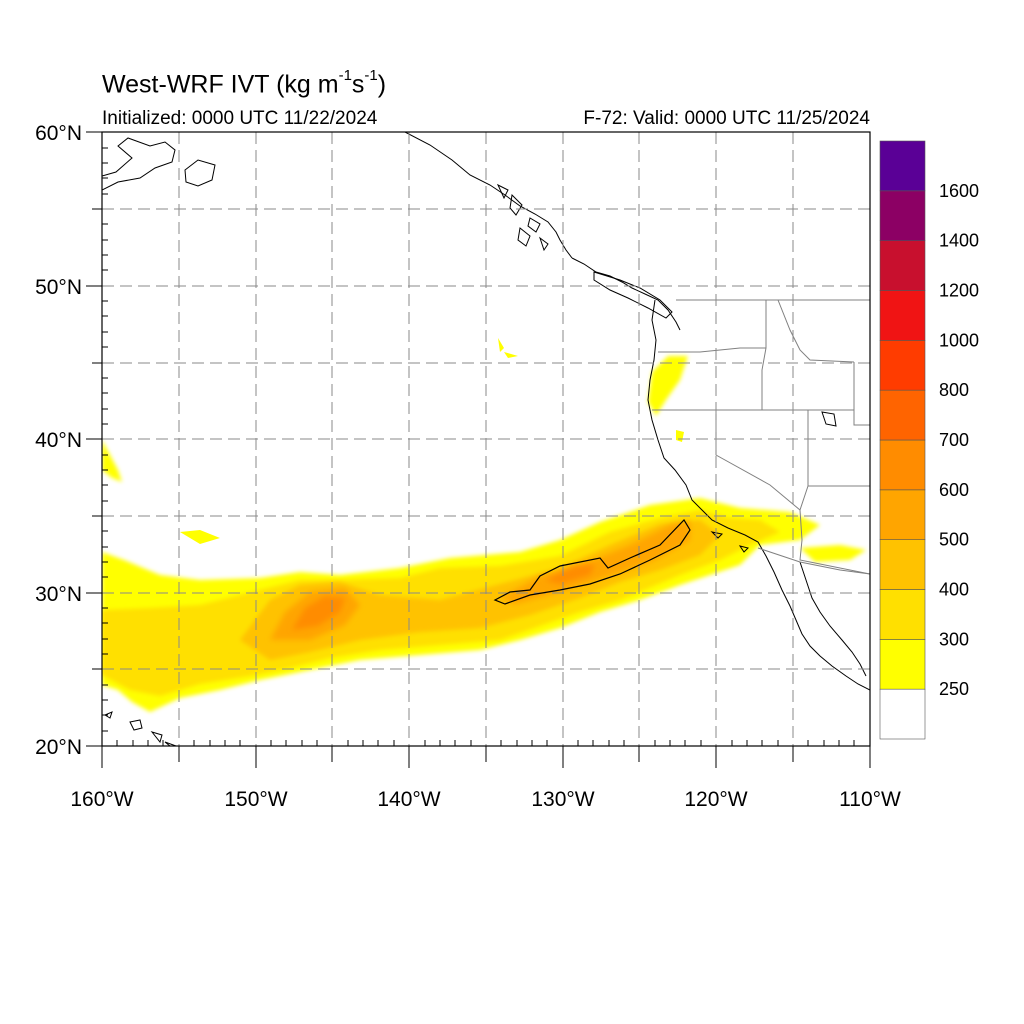 The width and height of the screenshot is (1024, 1024). I want to click on alaska-coast-west, so click(139, 164).